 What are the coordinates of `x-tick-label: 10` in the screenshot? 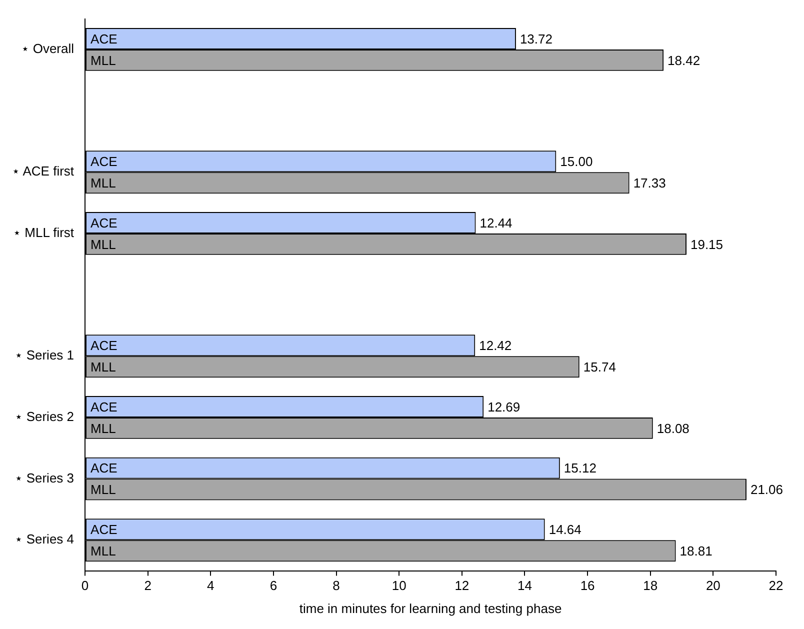 It's located at (399, 586).